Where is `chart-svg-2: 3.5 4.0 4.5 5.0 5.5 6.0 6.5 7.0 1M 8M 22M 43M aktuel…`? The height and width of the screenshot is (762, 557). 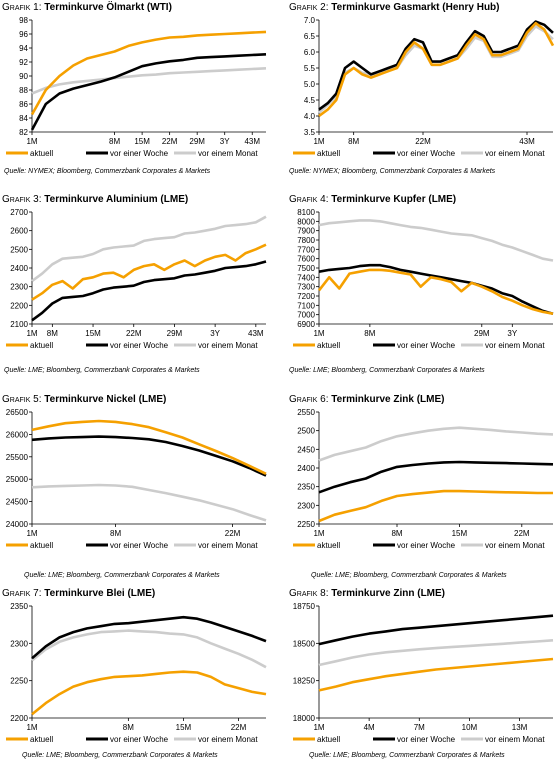 chart-svg-2: 3.5 4.0 4.5 5.0 5.5 6.0 6.5 7.0 1M 8M 22M 43M aktuel… is located at coordinates (424, 87).